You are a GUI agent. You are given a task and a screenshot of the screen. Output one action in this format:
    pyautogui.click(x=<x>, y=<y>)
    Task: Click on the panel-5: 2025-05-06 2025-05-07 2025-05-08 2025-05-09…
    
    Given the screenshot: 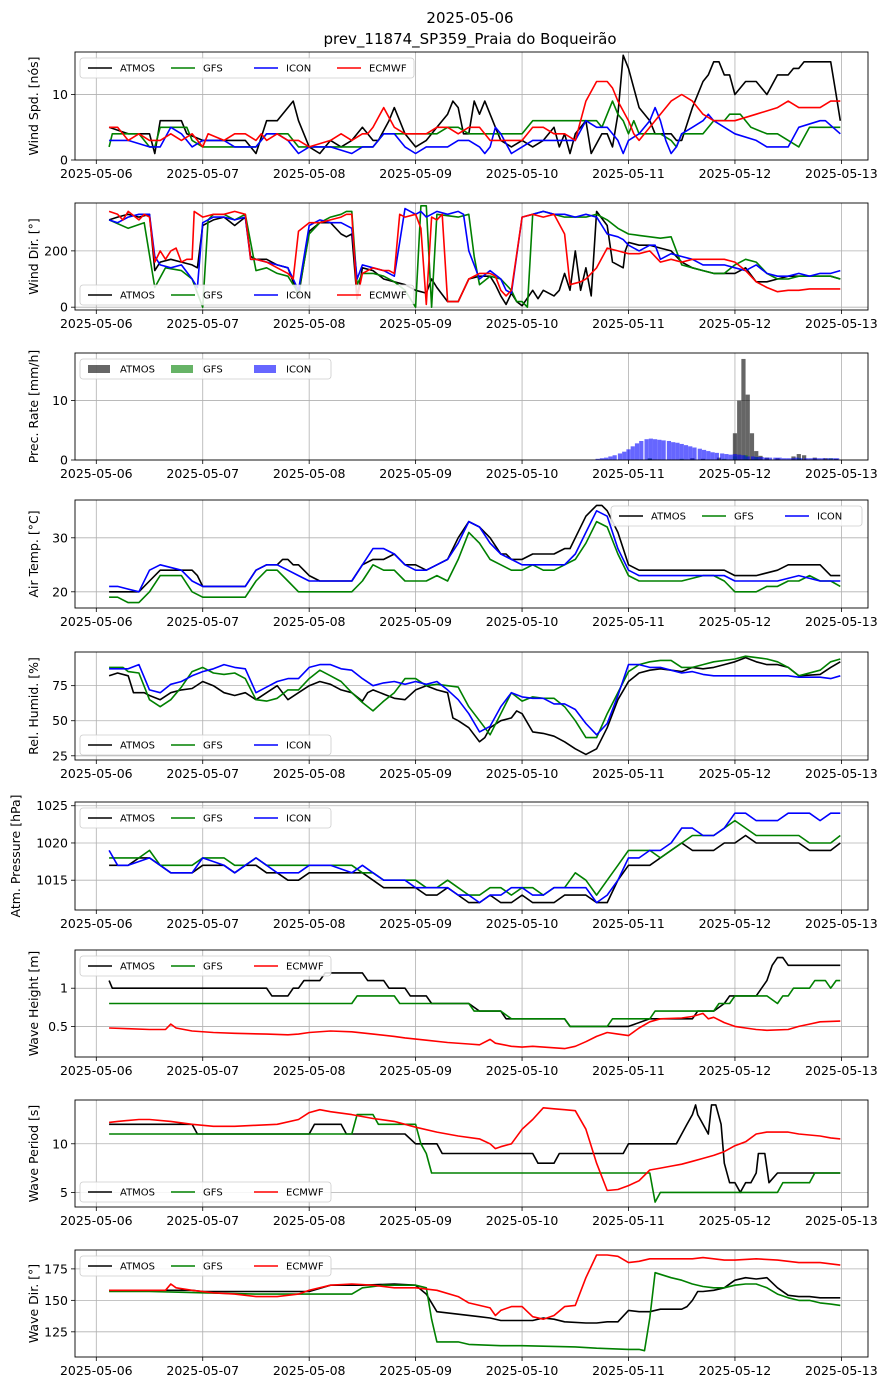 What is the action you would take?
    pyautogui.click(x=452, y=716)
    